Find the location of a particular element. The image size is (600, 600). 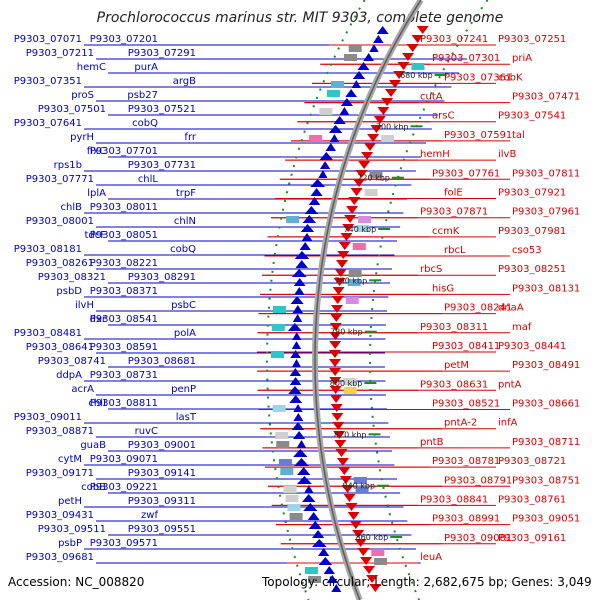

gene-label: P9303_09051 is located at coordinates (546, 519).